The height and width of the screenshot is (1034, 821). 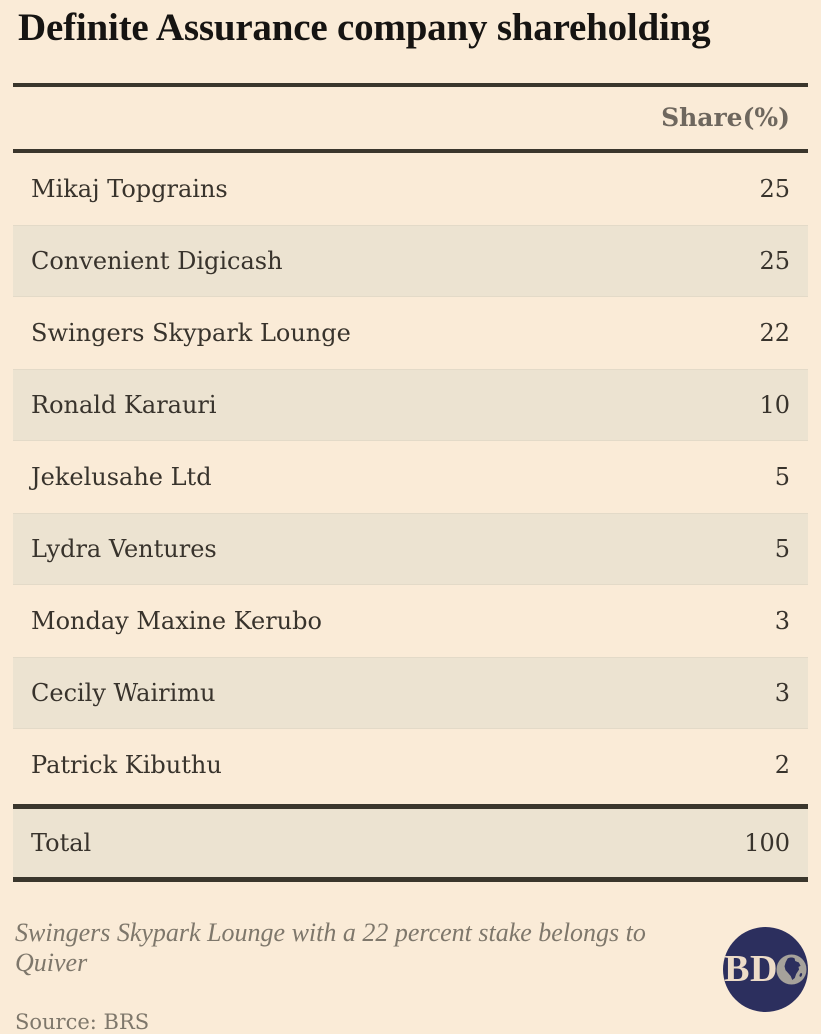 What do you see at coordinates (157, 260) in the screenshot?
I see `shareholder-name: Convenient Digicash` at bounding box center [157, 260].